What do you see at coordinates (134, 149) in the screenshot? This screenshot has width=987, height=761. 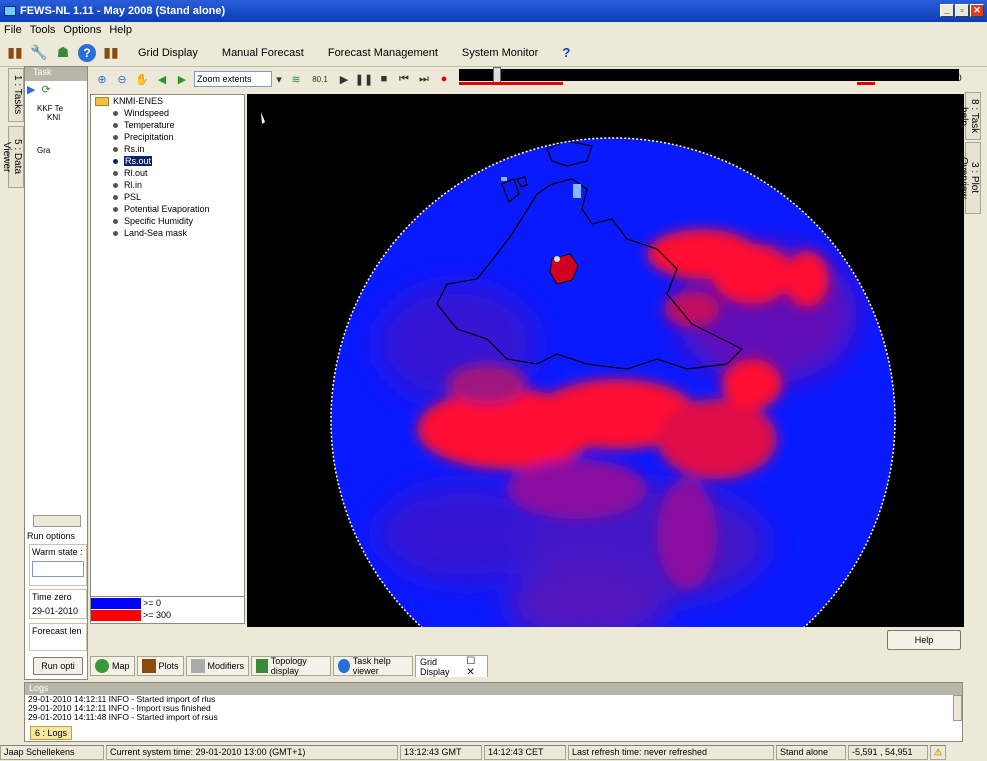 I see `tree-item-label: Rs.in` at bounding box center [134, 149].